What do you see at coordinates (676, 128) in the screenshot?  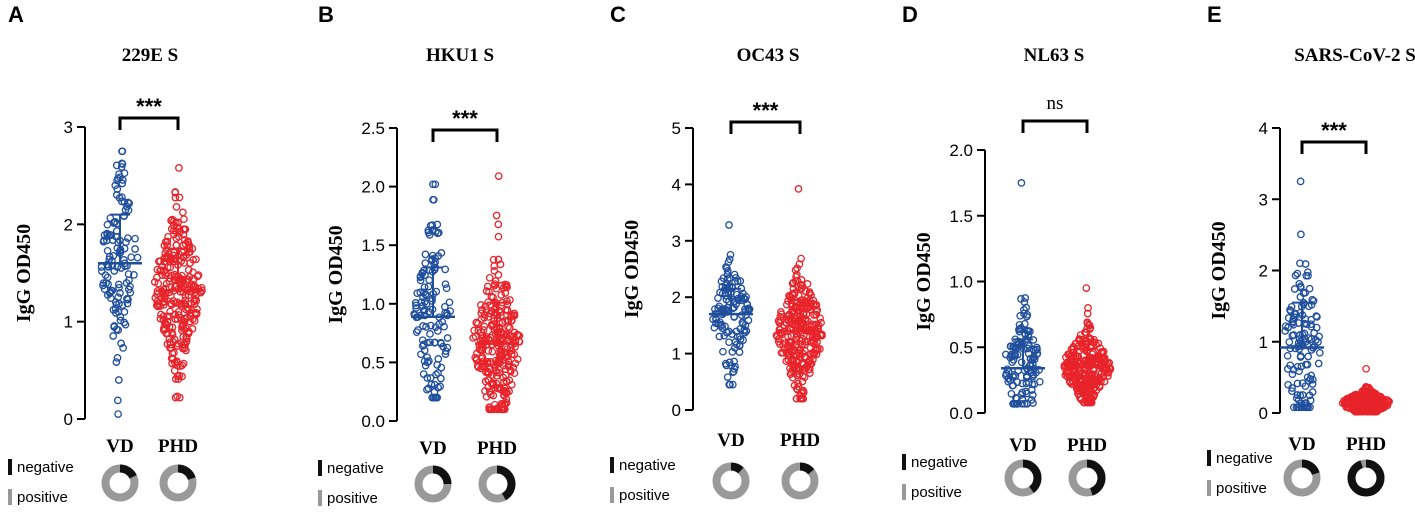 I see `y-tick-label: 5` at bounding box center [676, 128].